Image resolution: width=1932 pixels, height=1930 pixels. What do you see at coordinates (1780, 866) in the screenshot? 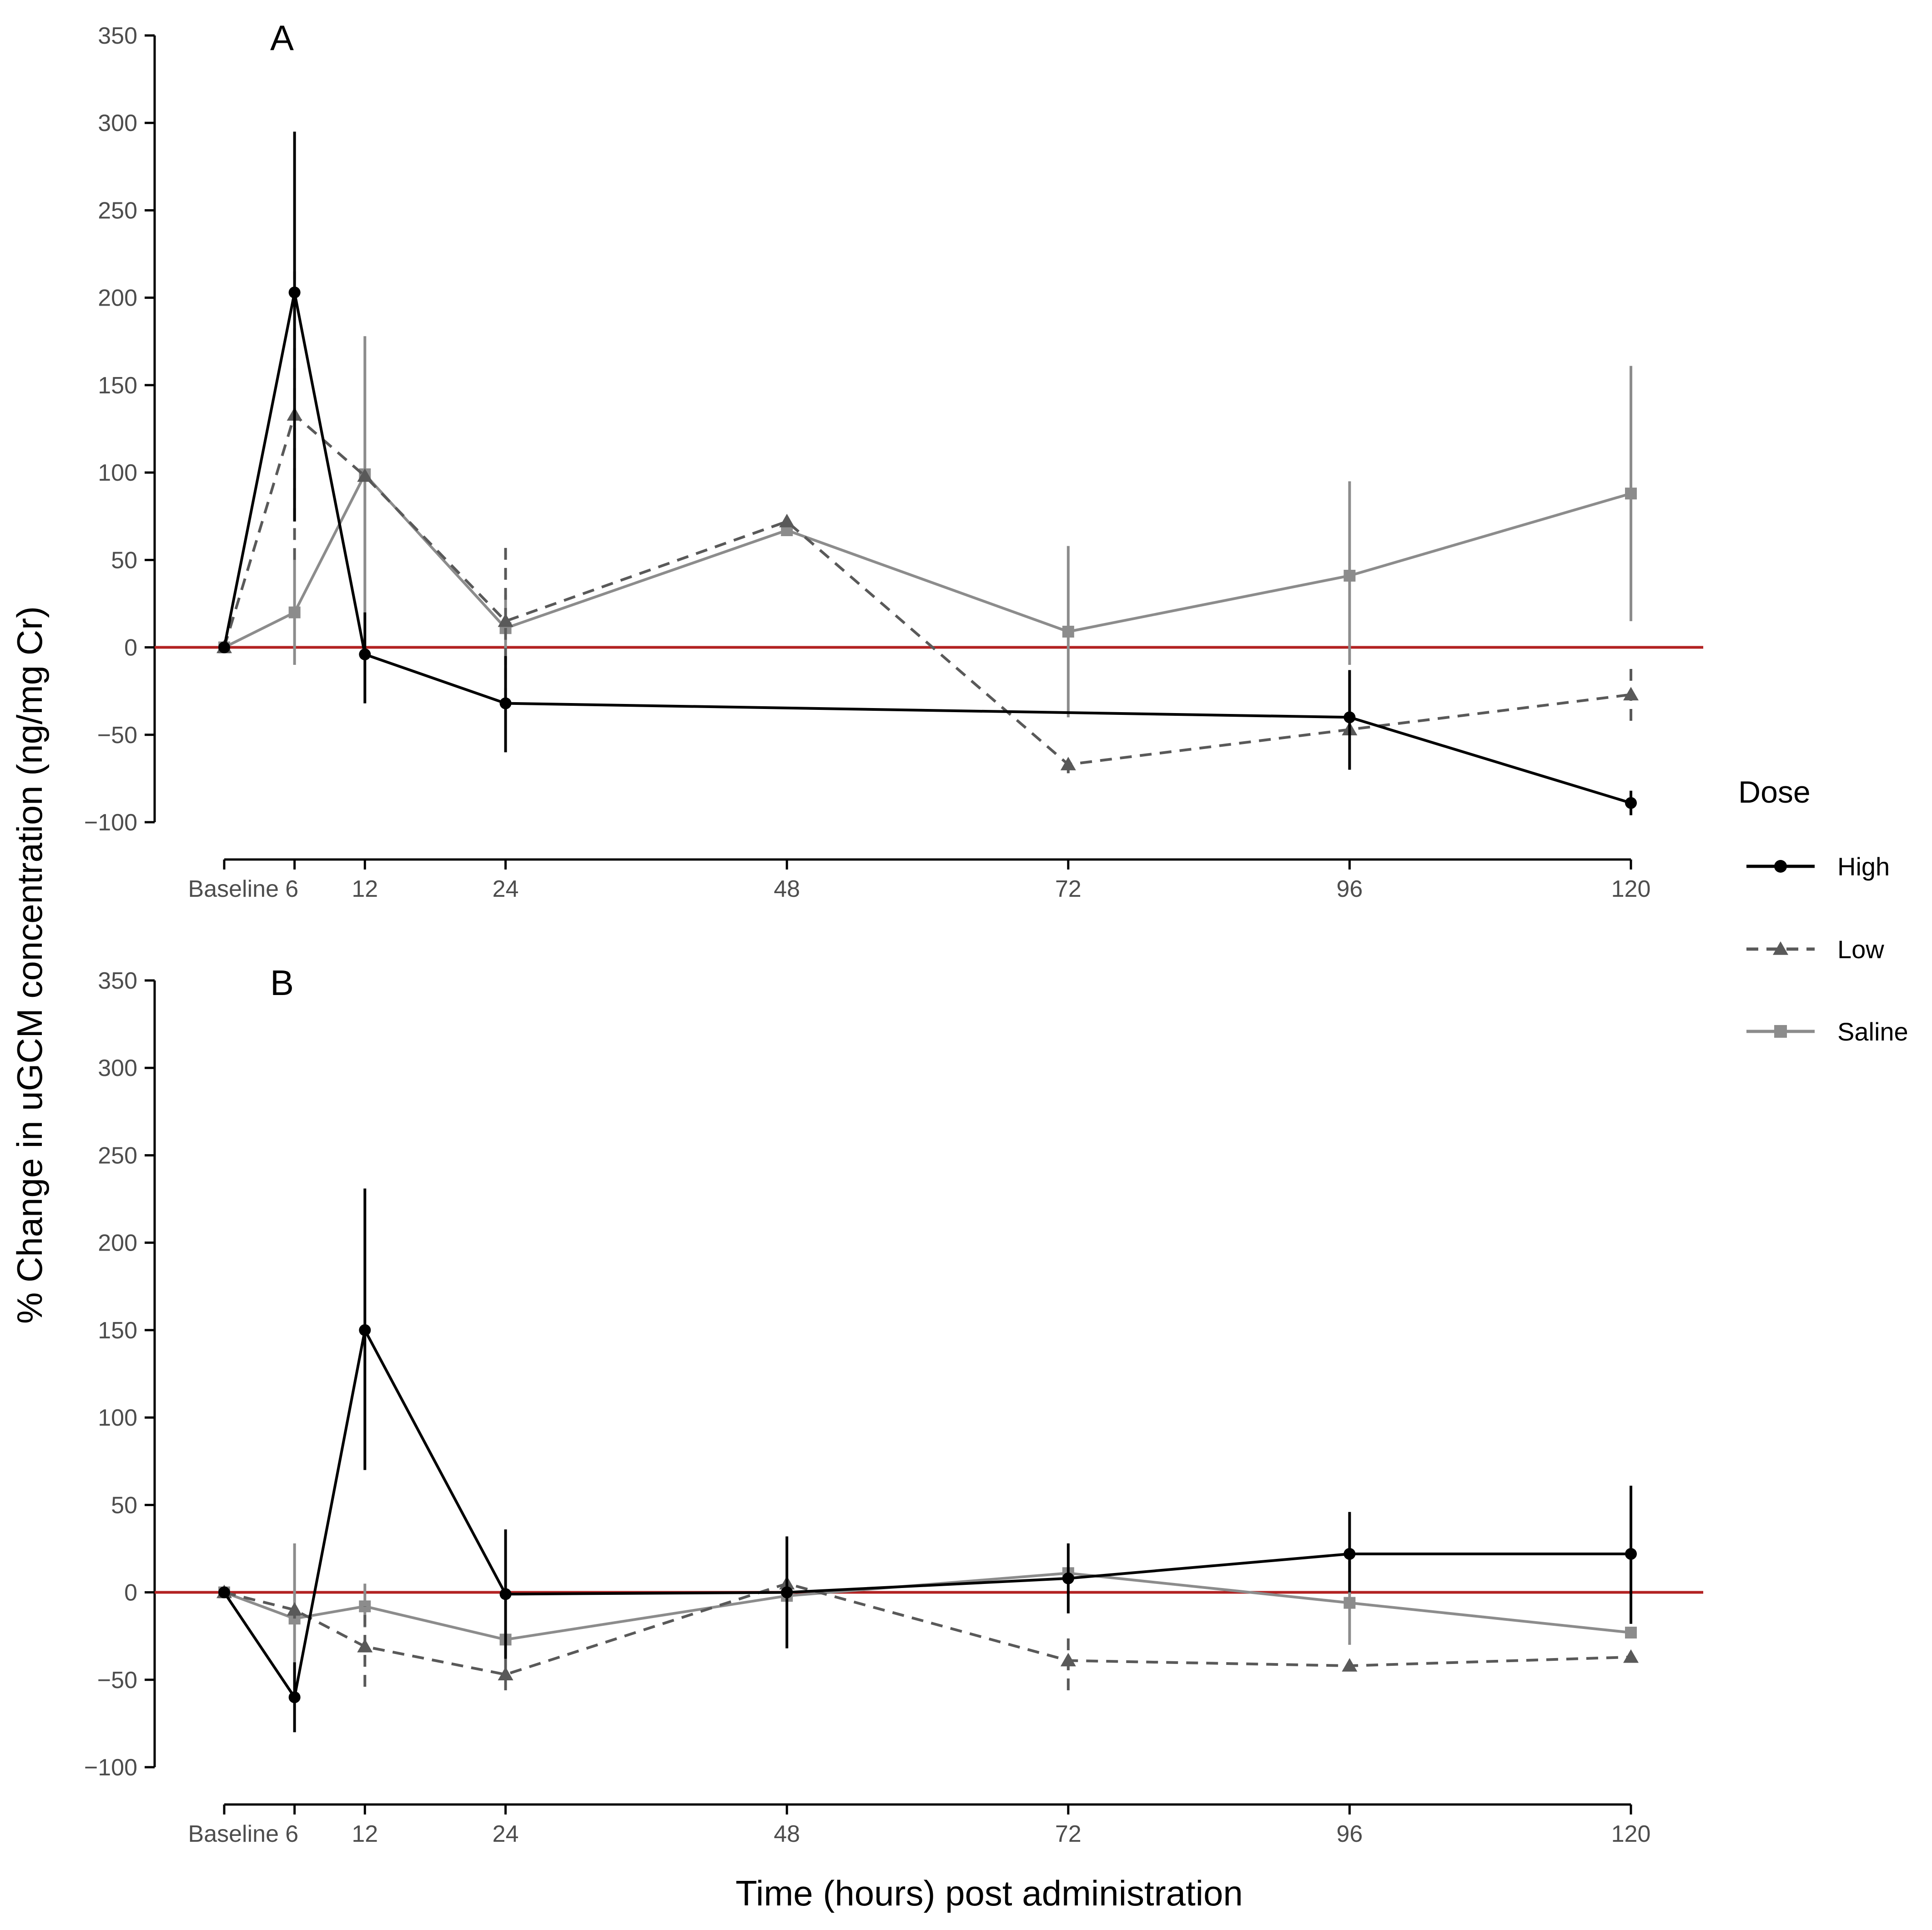
I see `legend-marker-high` at bounding box center [1780, 866].